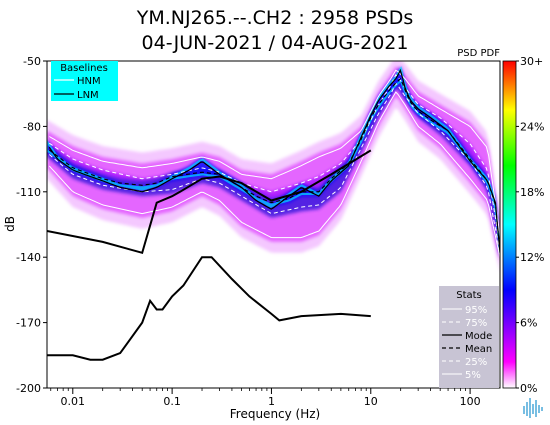 This screenshot has height=425, width=550. Describe the element at coordinates (478, 336) in the screenshot. I see `legend-mode-label: Mode` at that location.